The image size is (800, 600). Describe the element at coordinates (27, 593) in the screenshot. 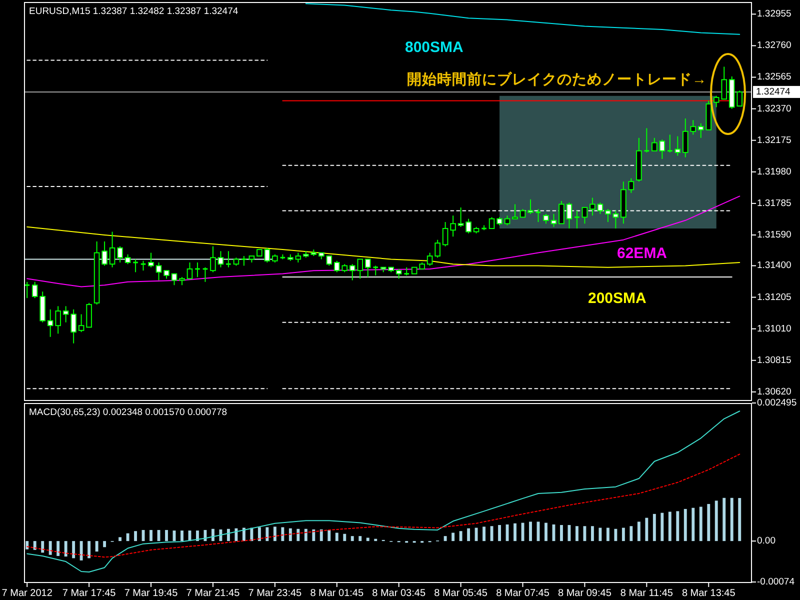

I see `x-tick-label: 7 Mar 2012` at that location.